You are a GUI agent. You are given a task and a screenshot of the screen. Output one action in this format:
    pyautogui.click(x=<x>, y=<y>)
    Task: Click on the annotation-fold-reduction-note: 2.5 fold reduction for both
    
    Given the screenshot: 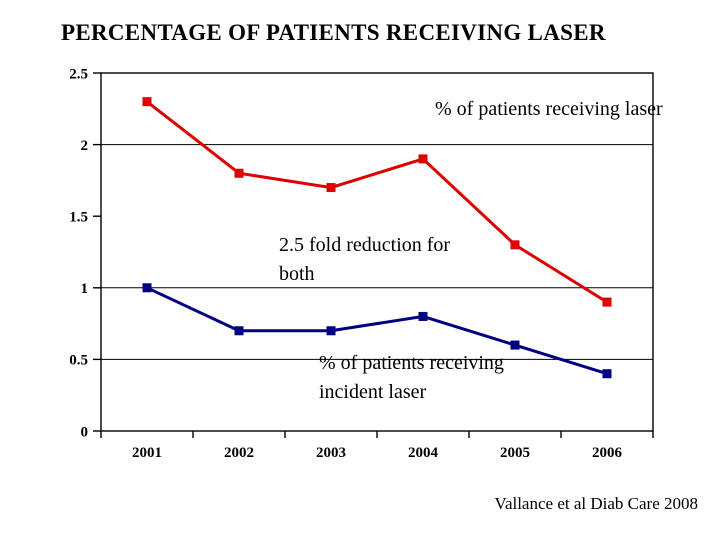 What is the action you would take?
    pyautogui.click(x=365, y=259)
    